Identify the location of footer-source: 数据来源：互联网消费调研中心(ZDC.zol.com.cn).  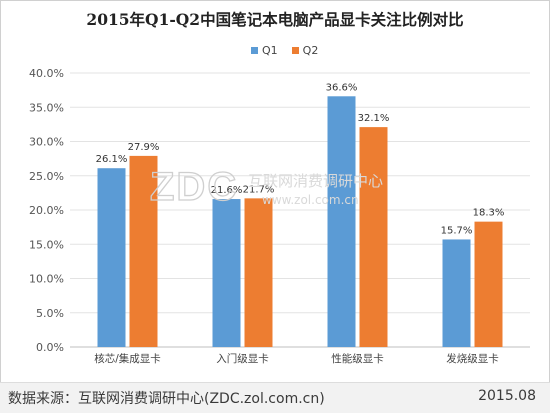
(166, 399).